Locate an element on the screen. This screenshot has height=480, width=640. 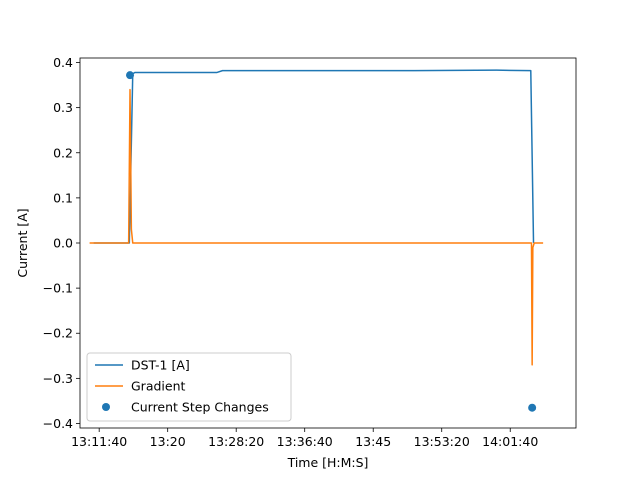
y-tick-label: −0.1 is located at coordinates (58, 288).